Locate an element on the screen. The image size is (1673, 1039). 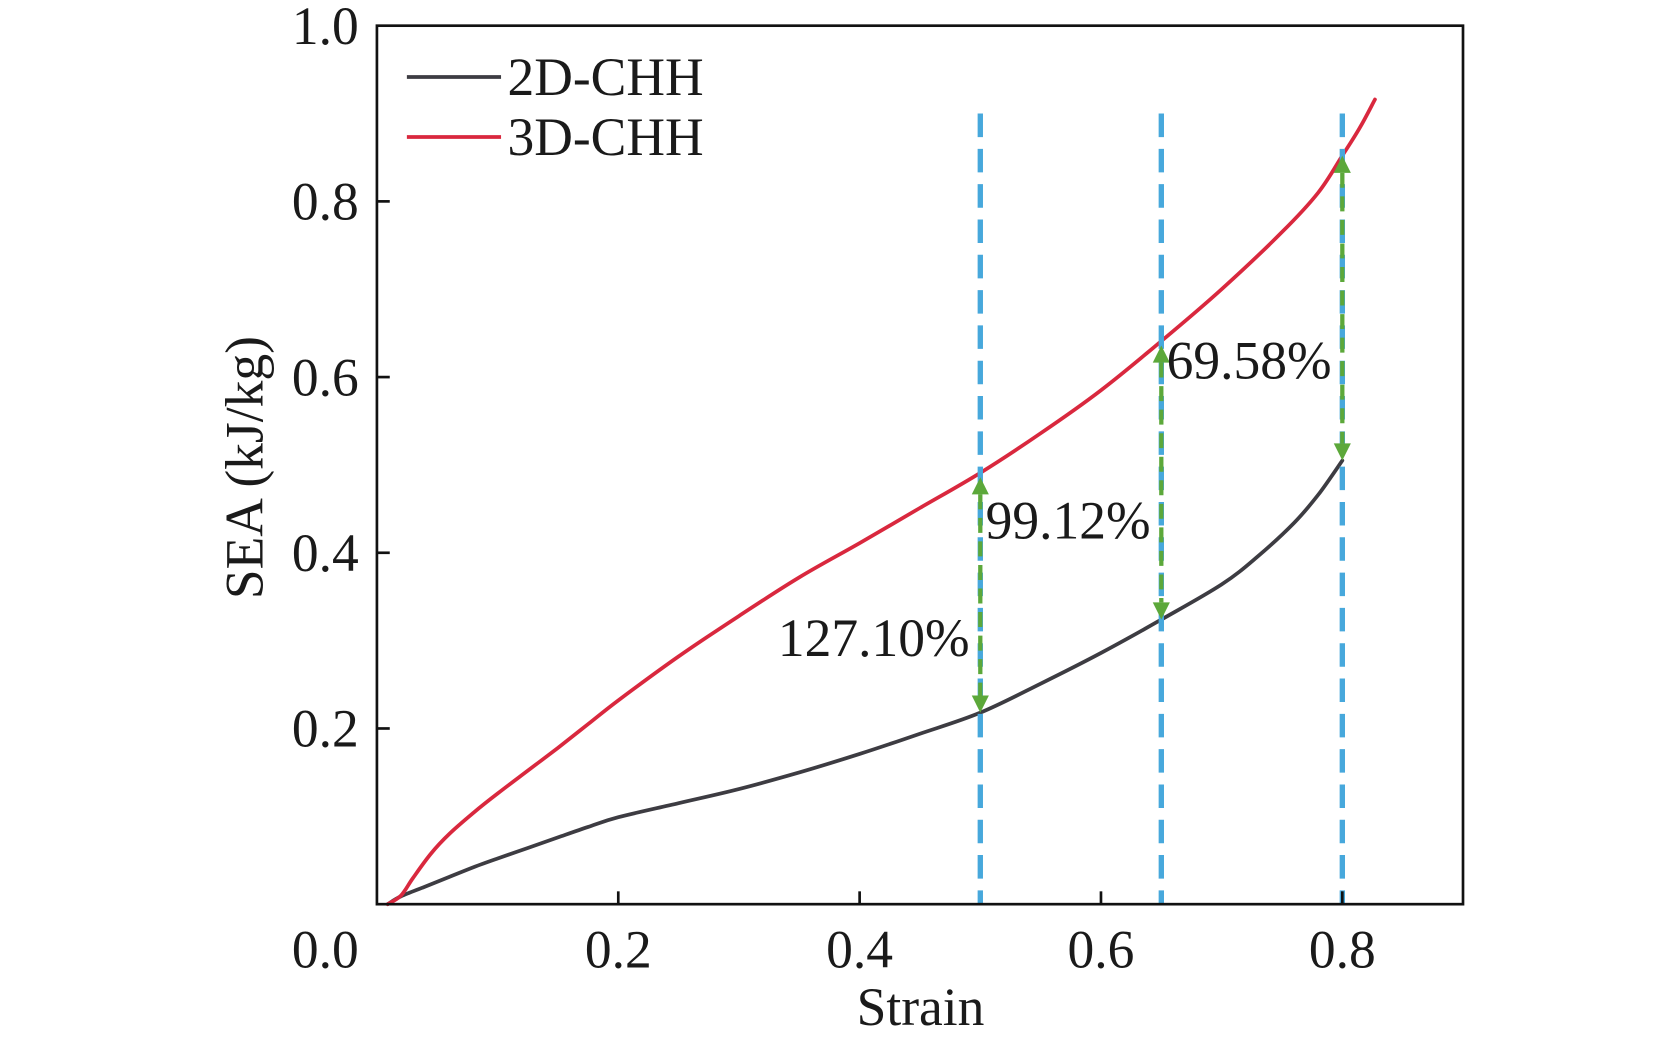
x-axis-label: Strain is located at coordinates (921, 1007).